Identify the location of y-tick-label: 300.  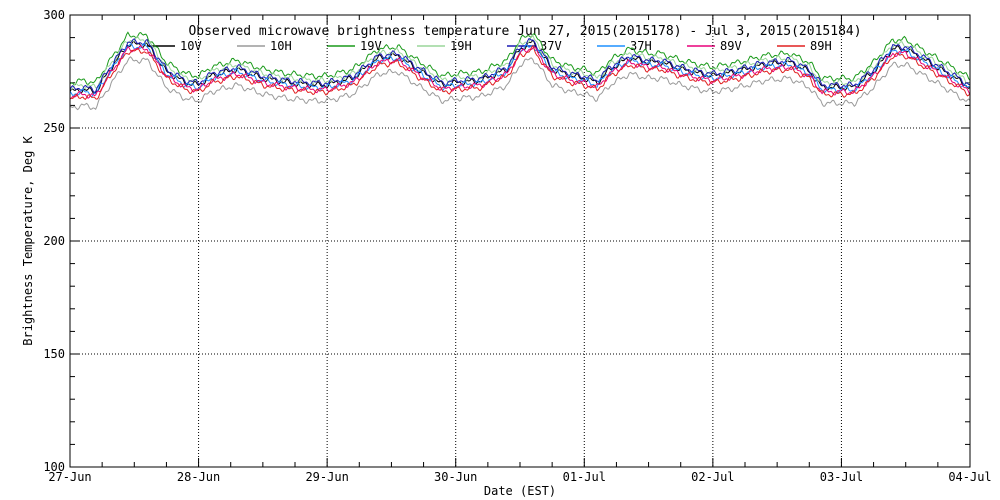
(54, 15).